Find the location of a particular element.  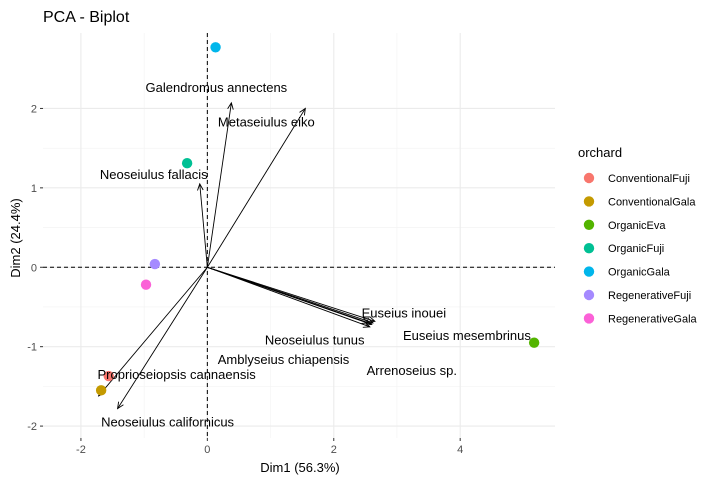

legend-label: RegenerativeFuji is located at coordinates (649, 296).